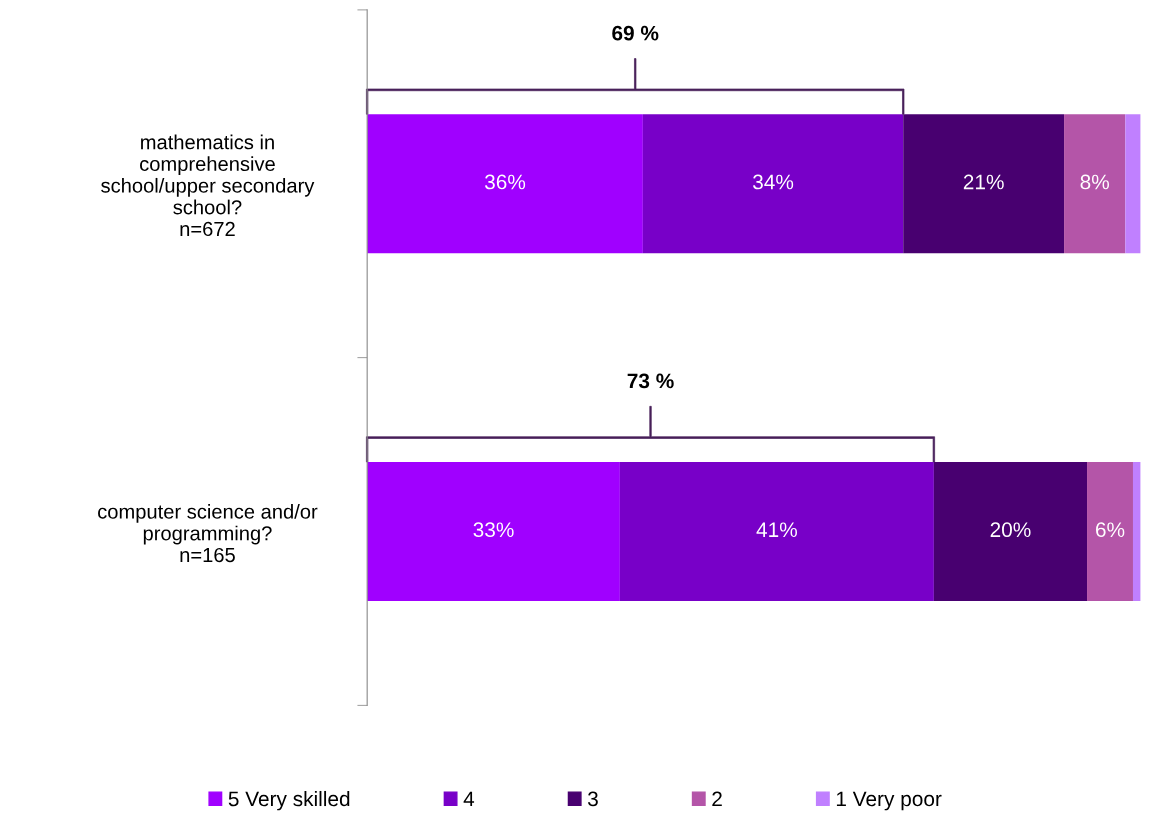  Describe the element at coordinates (776, 530) in the screenshot. I see `data-label: 41%` at that location.